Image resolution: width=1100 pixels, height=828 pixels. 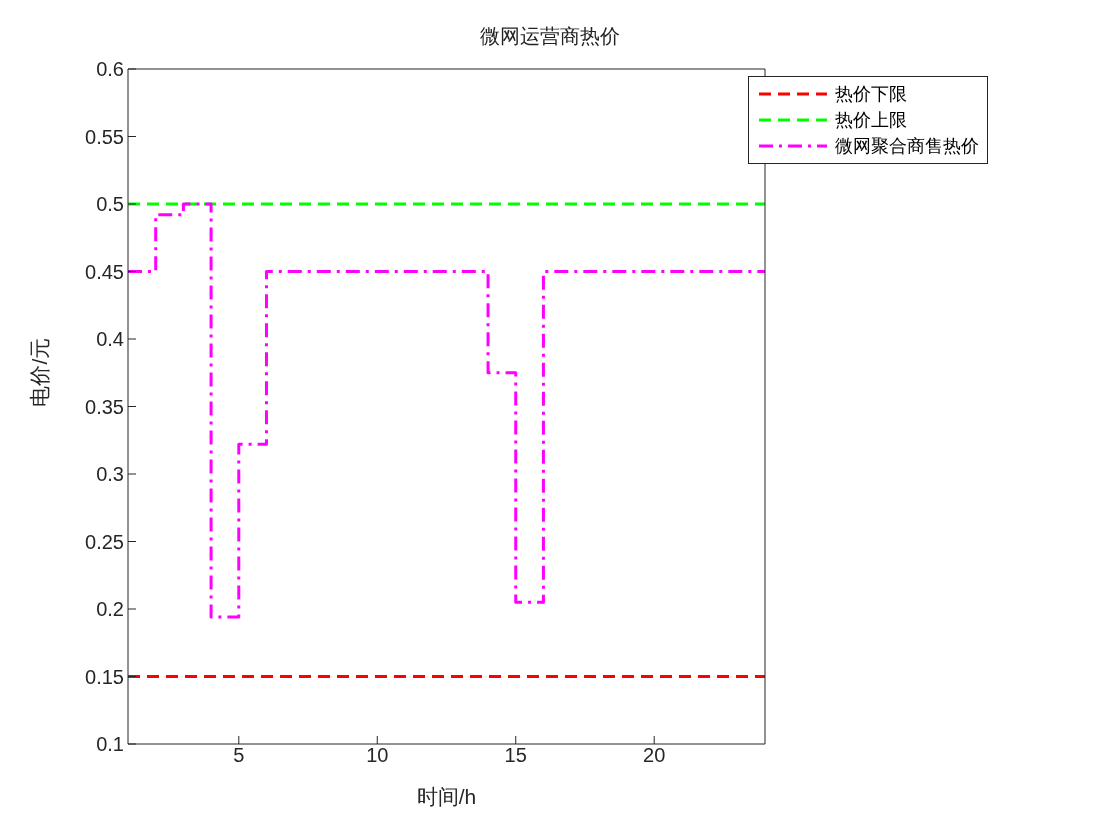 What do you see at coordinates (446, 796) in the screenshot?
I see `x-axis-title: 时间/h` at bounding box center [446, 796].